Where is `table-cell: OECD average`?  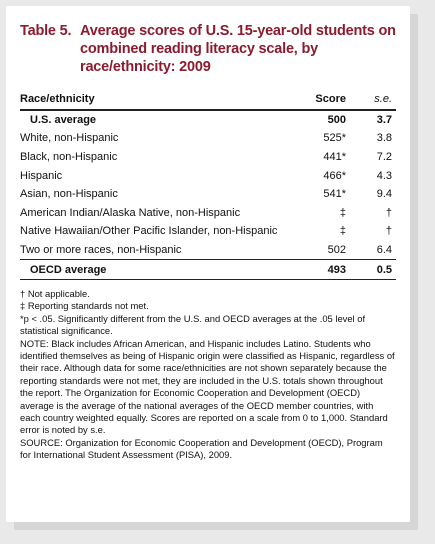
table-cell: OECD average is located at coordinates (156, 269).